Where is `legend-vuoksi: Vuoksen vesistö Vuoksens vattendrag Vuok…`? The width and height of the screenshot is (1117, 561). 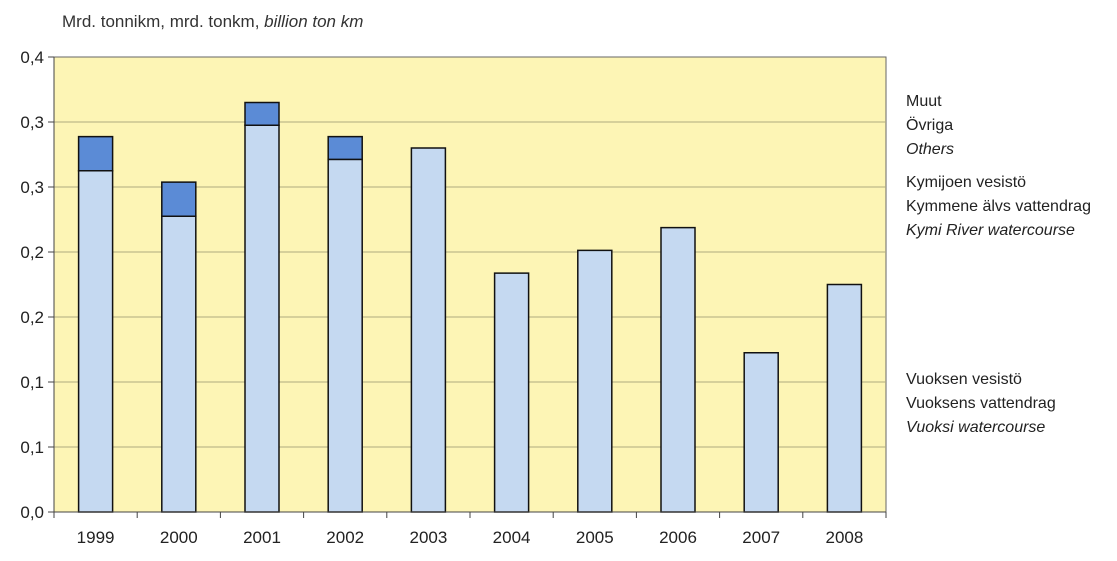
legend-vuoksi: Vuoksen vesistö Vuoksens vattendrag Vuok… is located at coordinates (981, 404).